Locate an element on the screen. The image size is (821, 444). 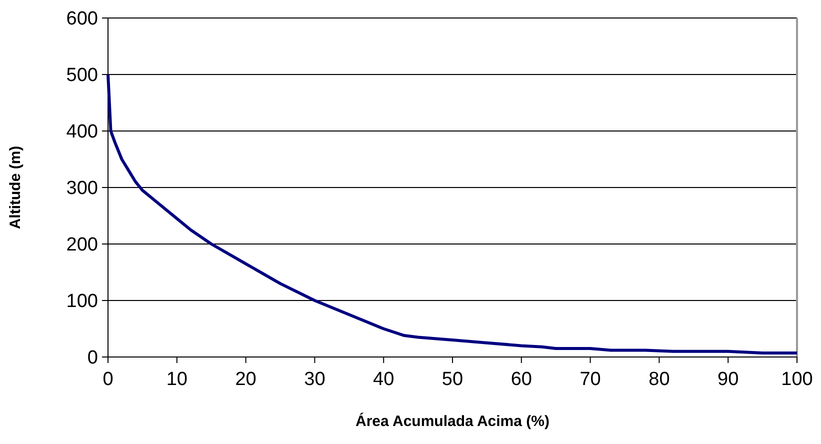
y-tick-label: 600 is located at coordinates (82, 19).